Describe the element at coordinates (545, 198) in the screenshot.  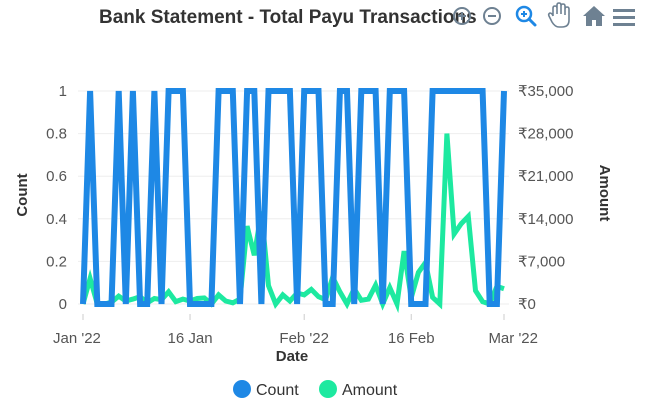
I see `right-axis-ticks: ₹0 ₹7,000 ₹14,000 ₹21,000 ₹28,000 ₹35,000` at that location.